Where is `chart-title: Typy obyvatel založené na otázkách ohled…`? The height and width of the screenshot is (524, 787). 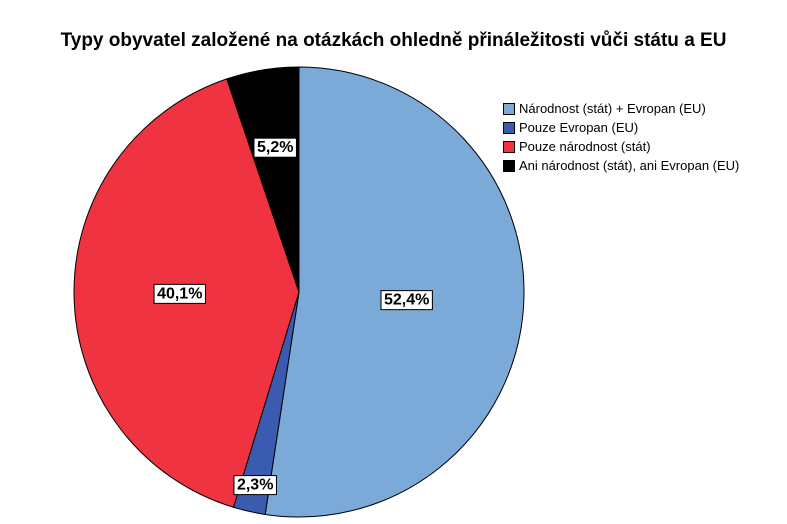
chart-title: Typy obyvatel založené na otázkách ohled… is located at coordinates (393, 40).